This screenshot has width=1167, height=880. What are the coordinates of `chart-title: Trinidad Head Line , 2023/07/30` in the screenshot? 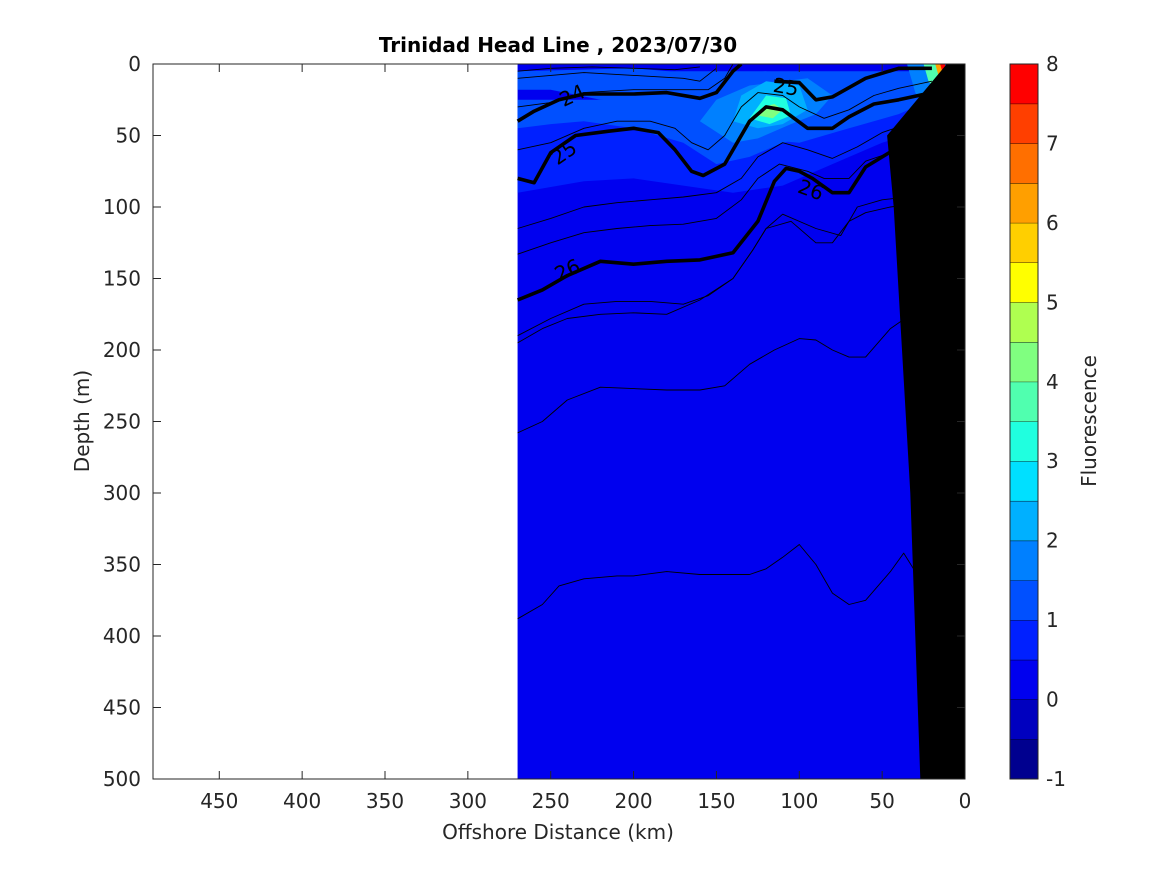 It's located at (558, 45).